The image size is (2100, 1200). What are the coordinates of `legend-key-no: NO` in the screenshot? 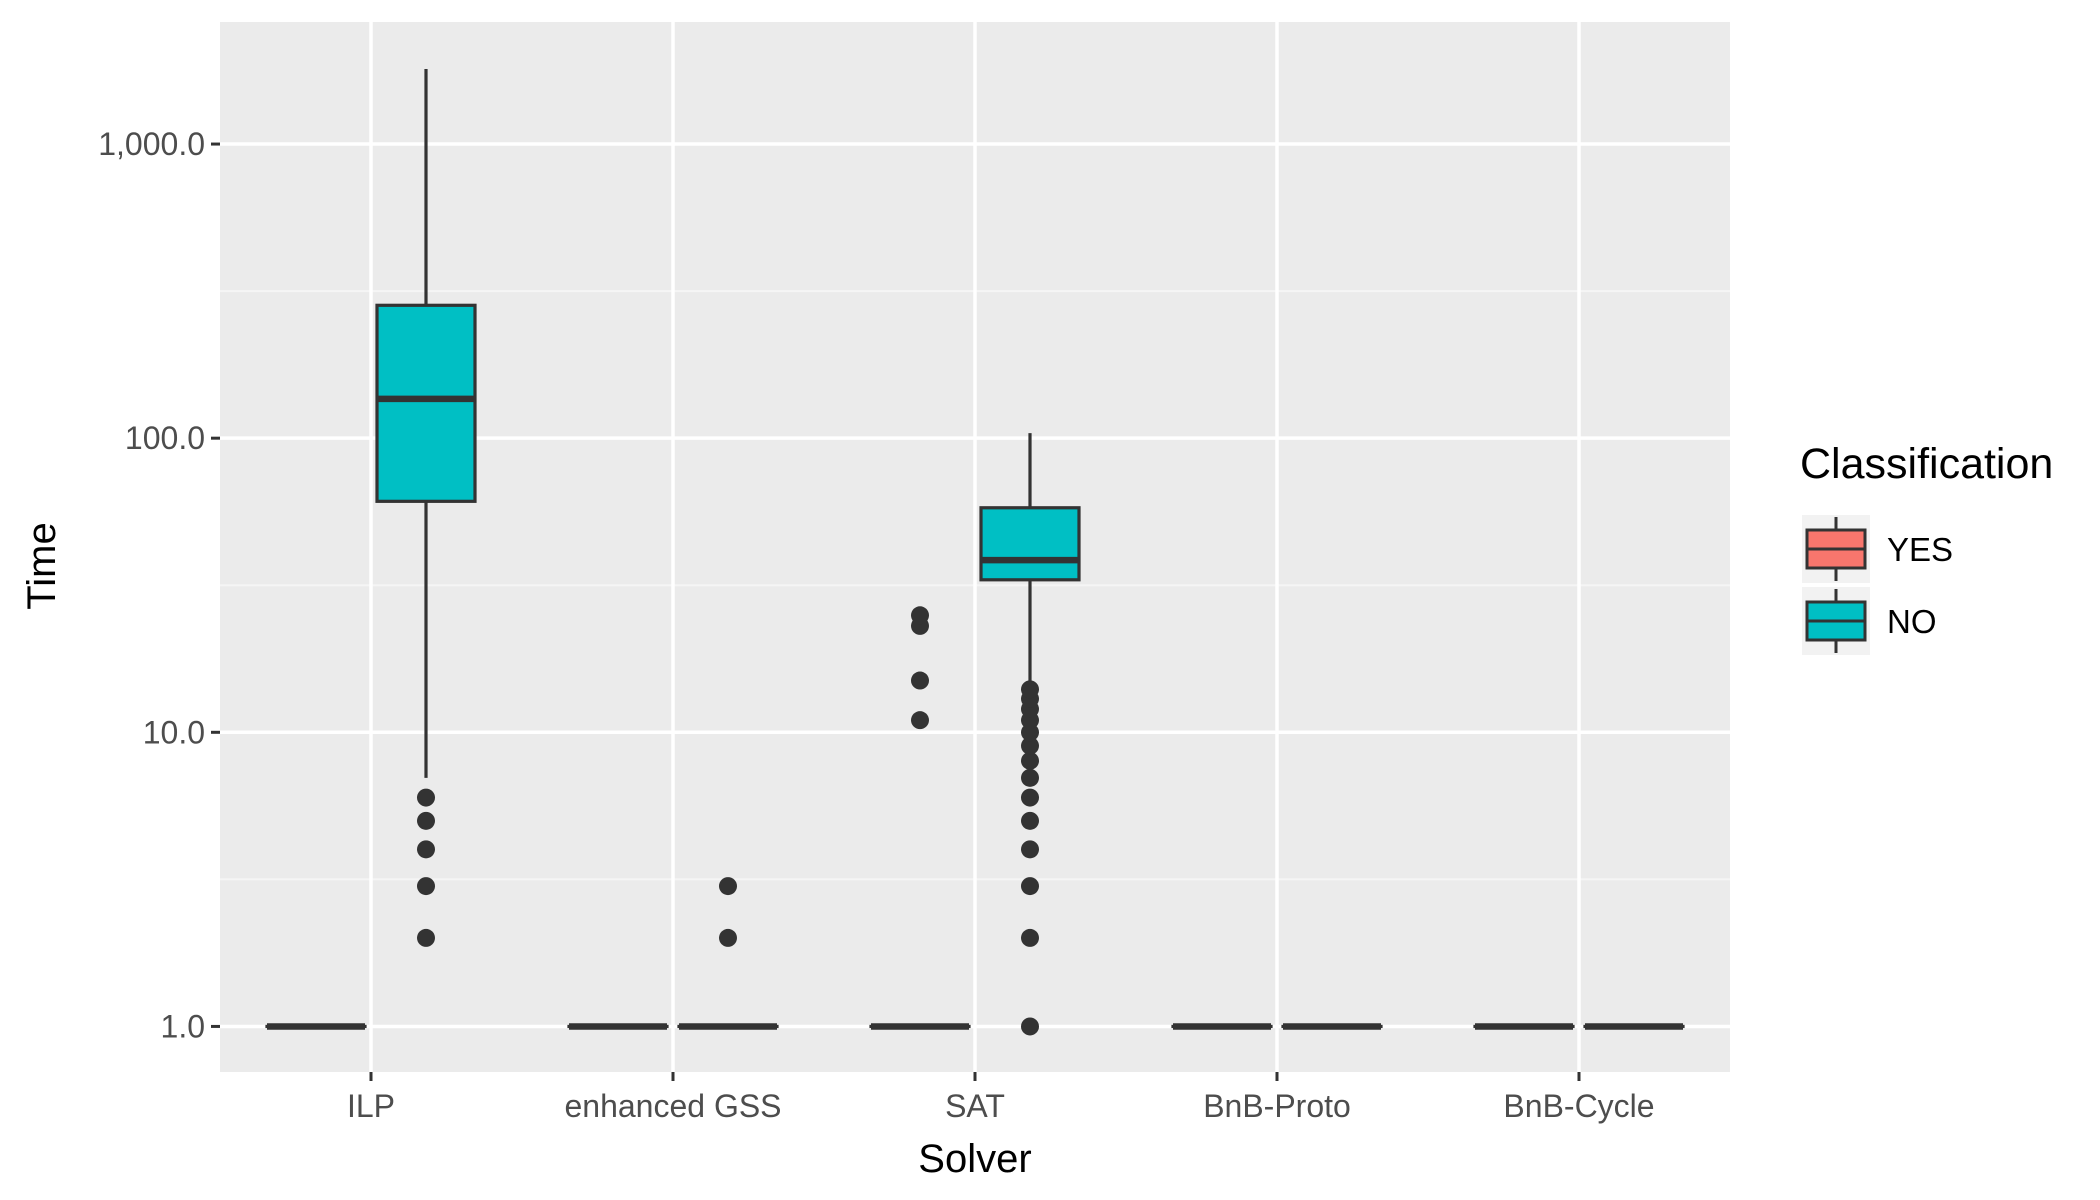 It's located at (1869, 621).